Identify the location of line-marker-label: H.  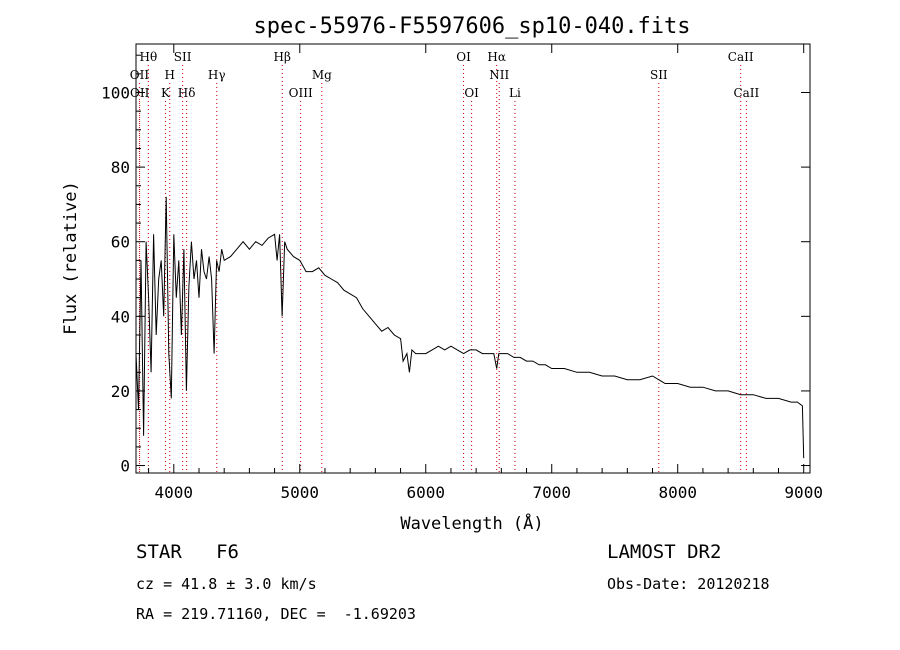
(170, 75).